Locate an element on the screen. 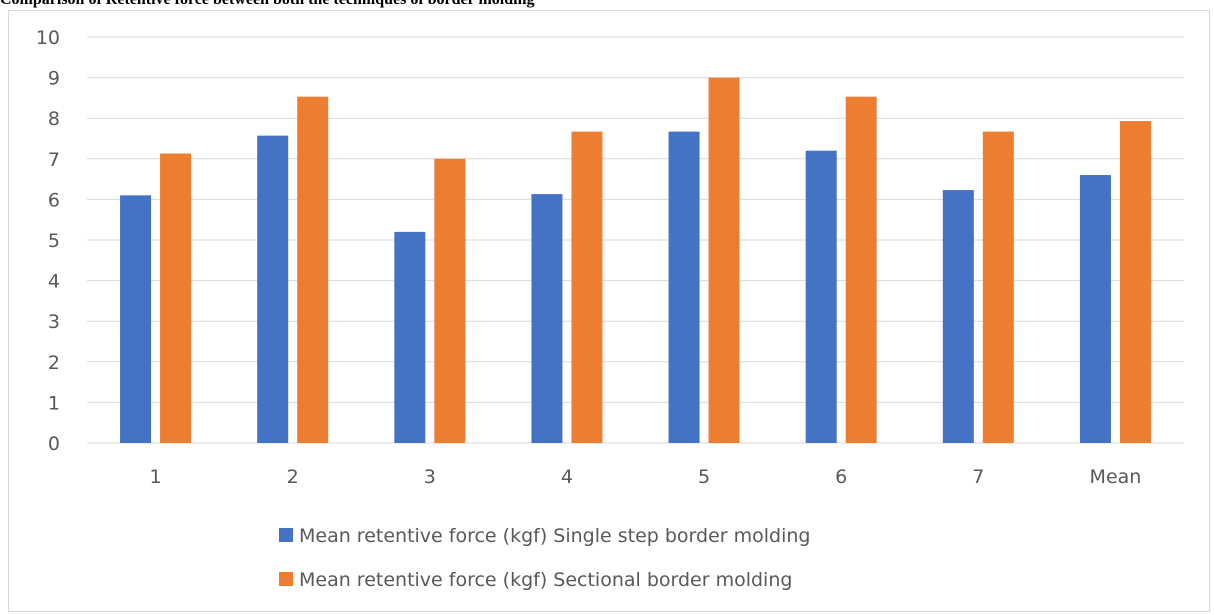 This screenshot has height=615, width=1214. bar-single-step-mean is located at coordinates (1095, 309).